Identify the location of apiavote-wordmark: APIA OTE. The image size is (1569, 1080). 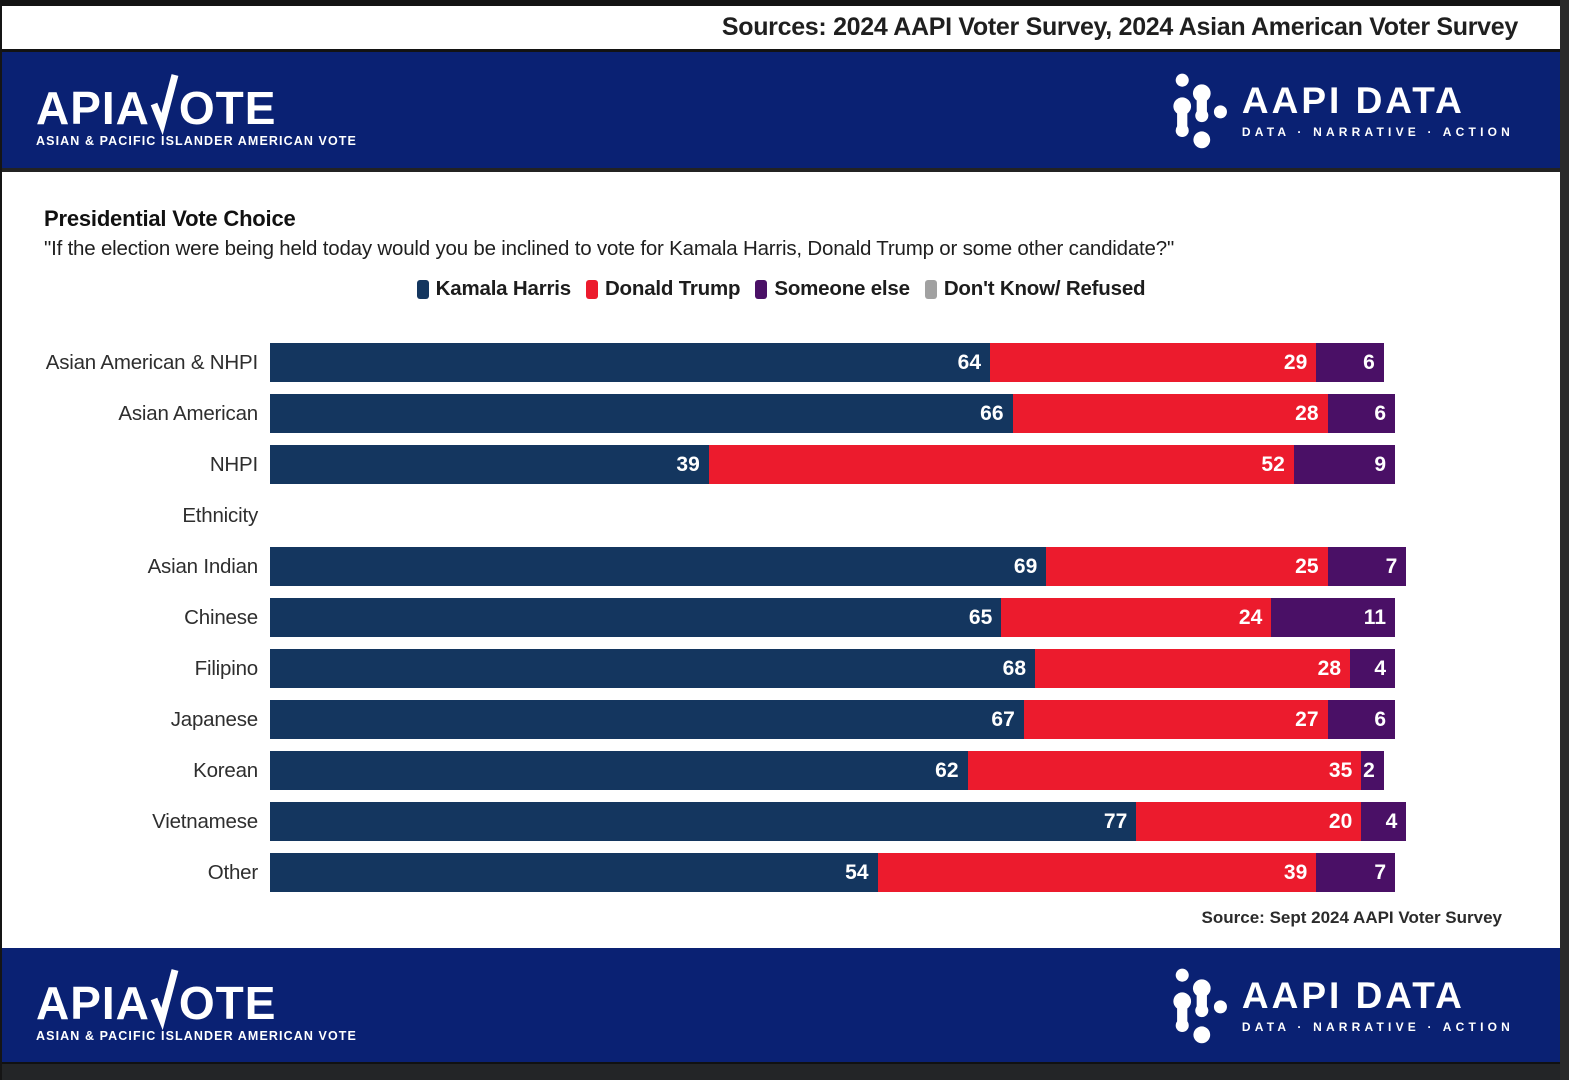
(196, 104).